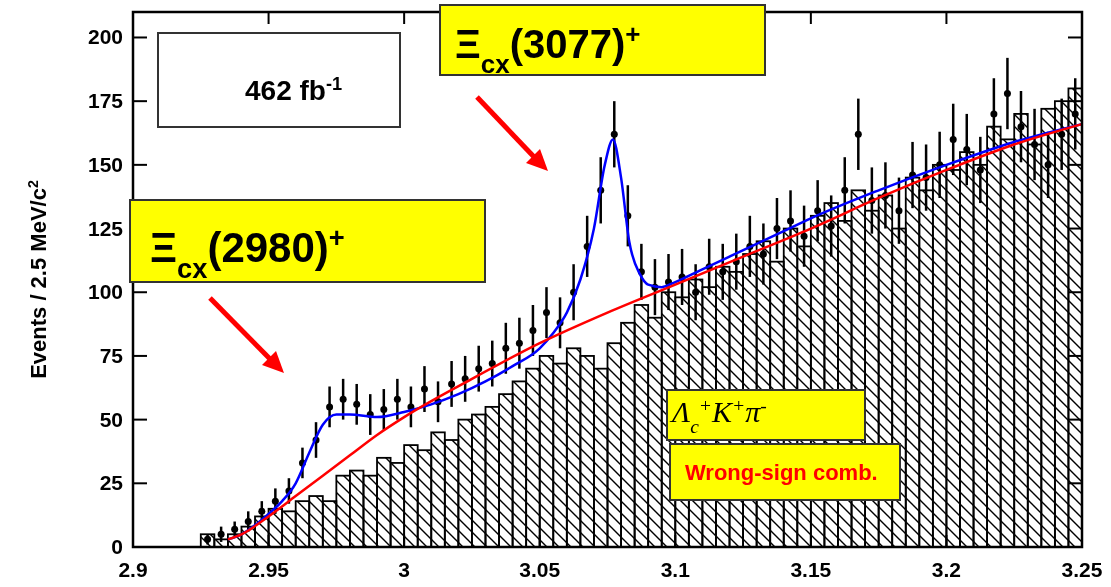 This screenshot has width=1111, height=587. Describe the element at coordinates (811, 569) in the screenshot. I see `x-tick-label: 3.15` at that location.